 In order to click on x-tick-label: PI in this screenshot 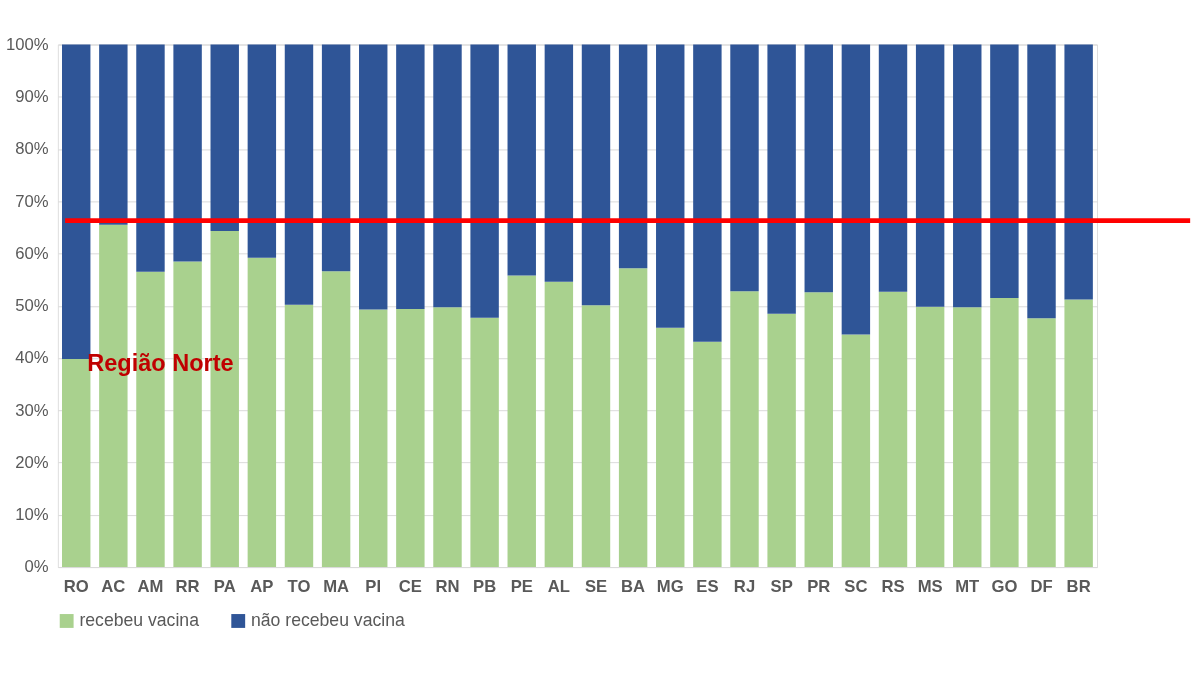, I will do `click(373, 587)`.